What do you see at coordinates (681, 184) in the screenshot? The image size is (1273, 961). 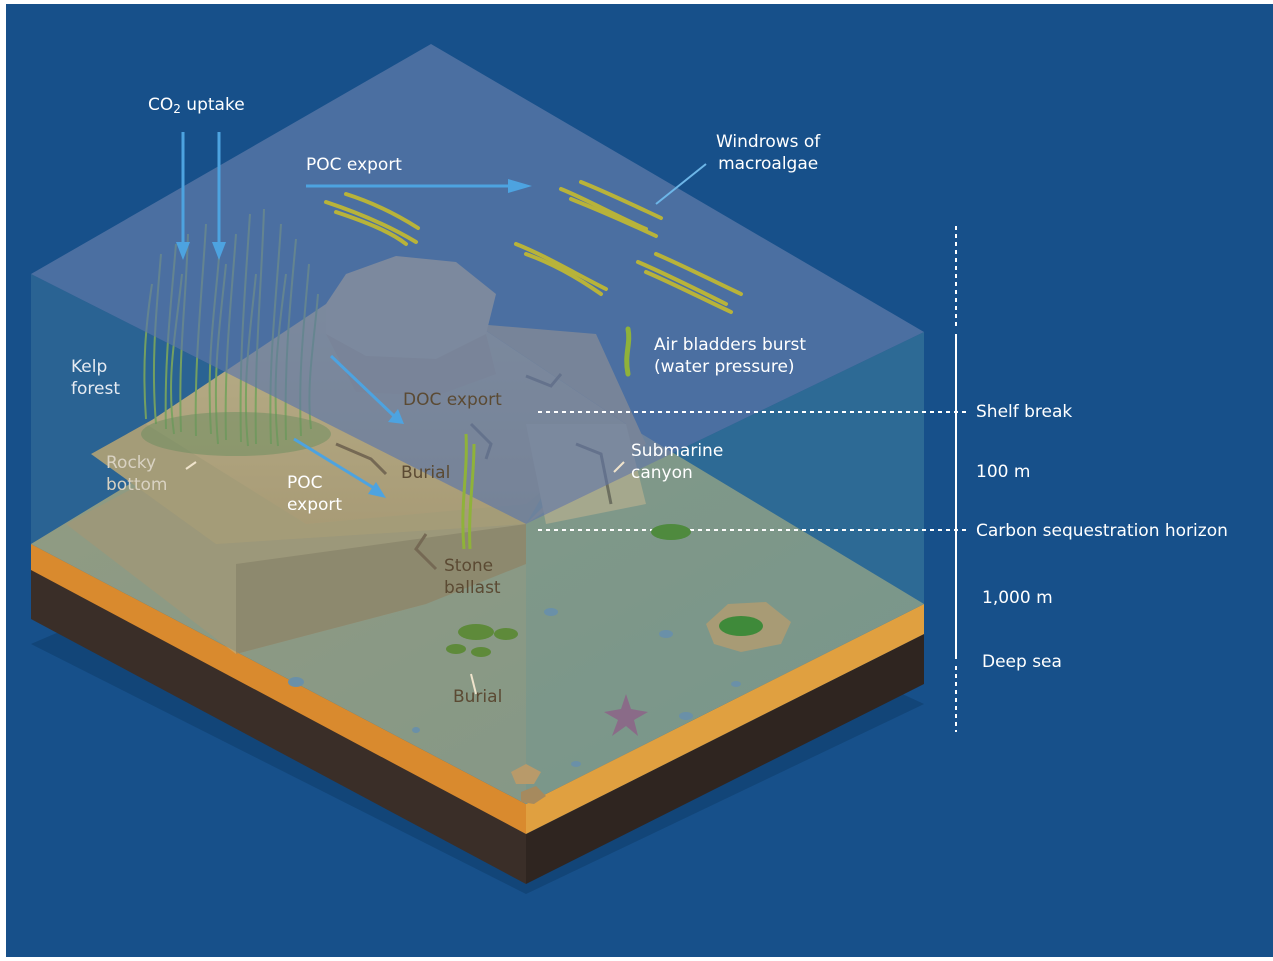 I see `pointer-lines` at bounding box center [681, 184].